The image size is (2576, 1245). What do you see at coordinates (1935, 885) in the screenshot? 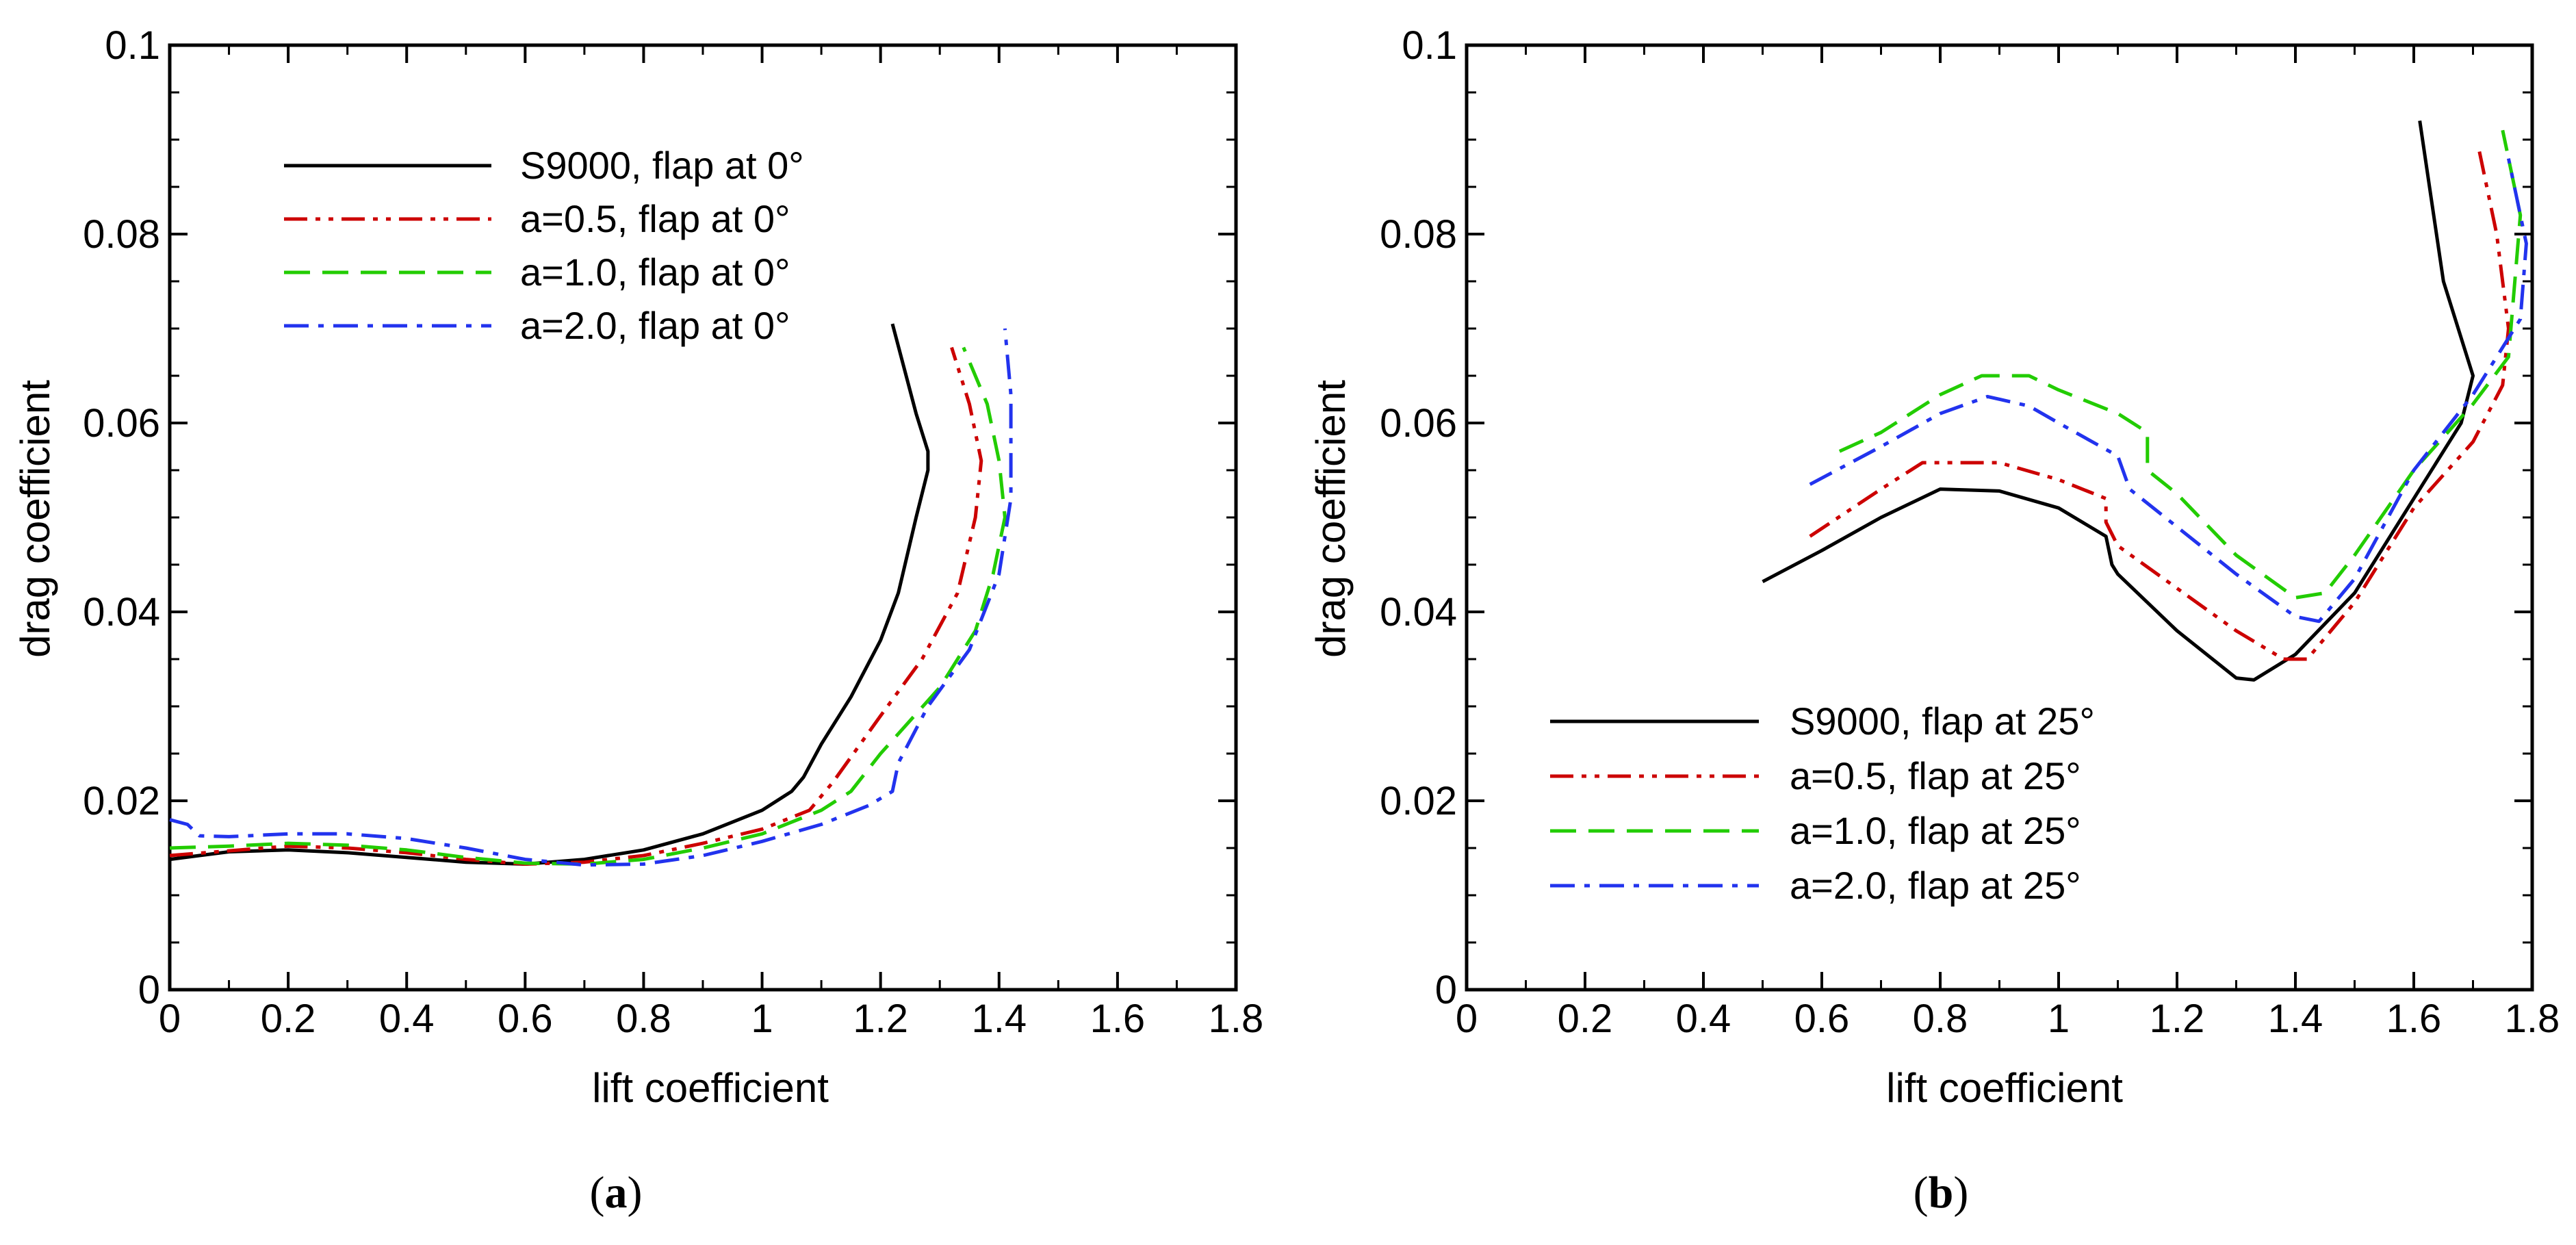
I see `legend-label: a=2.0, flap at 25°` at bounding box center [1935, 885].